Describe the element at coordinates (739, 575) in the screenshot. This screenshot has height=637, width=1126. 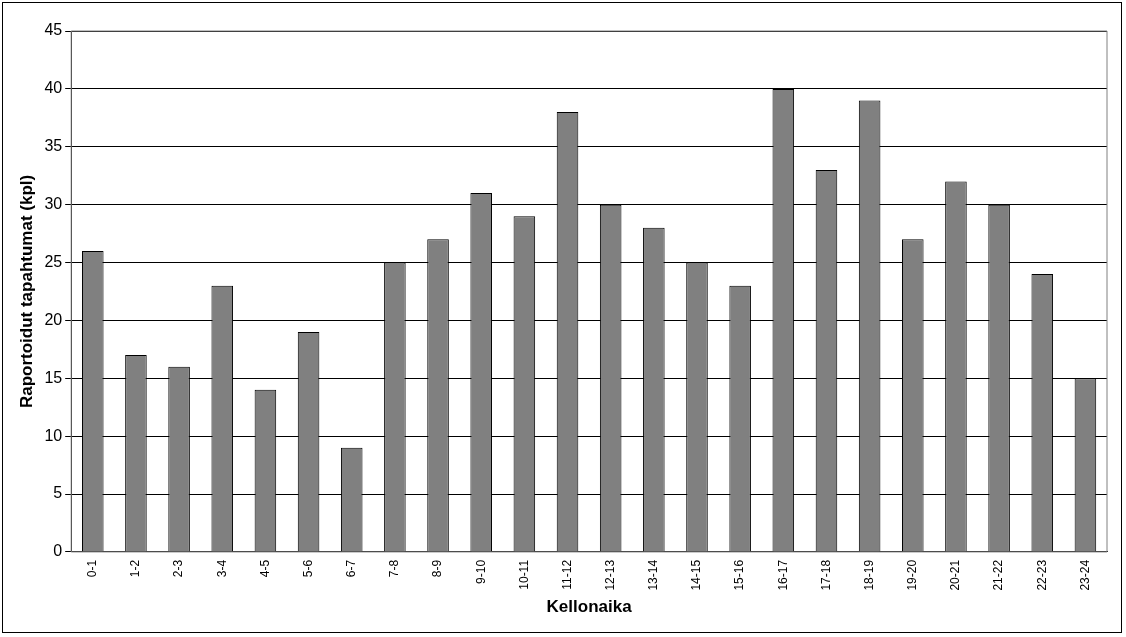
I see `x-tick-label: 15-16` at that location.